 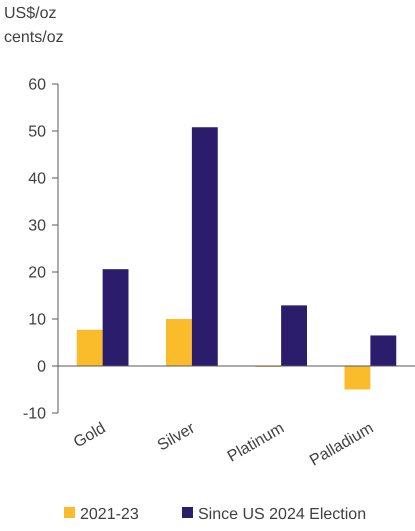 What do you see at coordinates (34, 414) in the screenshot?
I see `y-tick-label: -10` at bounding box center [34, 414].